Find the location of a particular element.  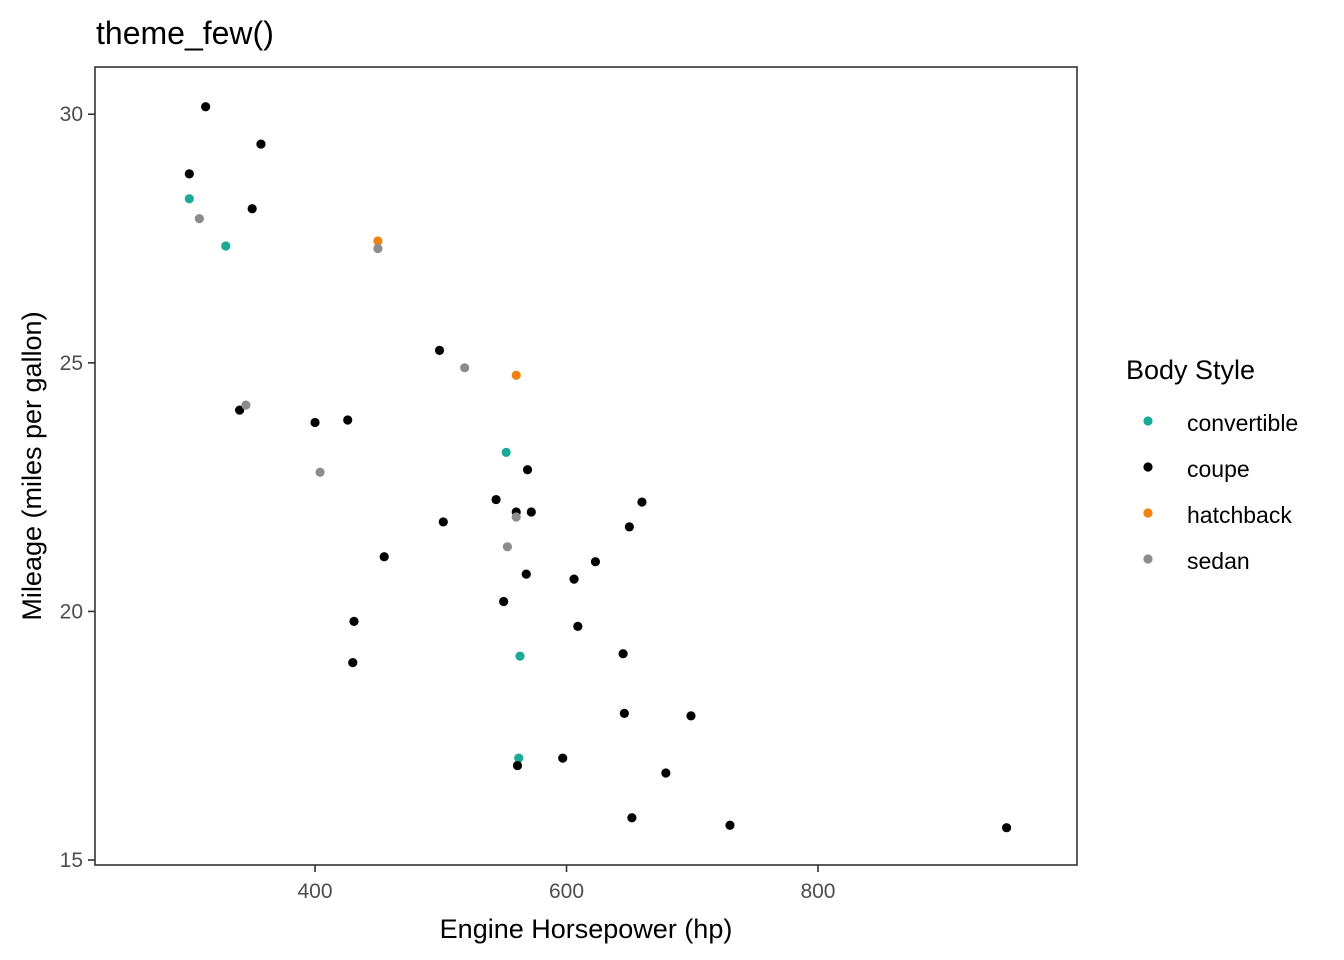

x-tick-label: 400 is located at coordinates (315, 891).